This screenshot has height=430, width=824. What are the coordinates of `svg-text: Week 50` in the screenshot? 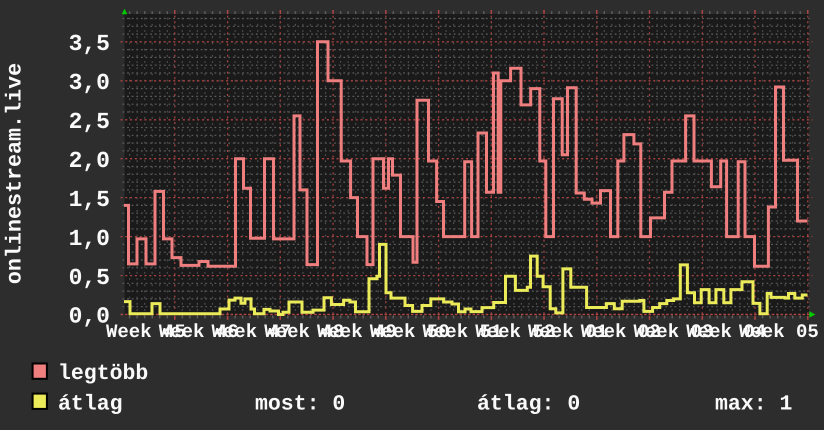 It's located at (410, 332).